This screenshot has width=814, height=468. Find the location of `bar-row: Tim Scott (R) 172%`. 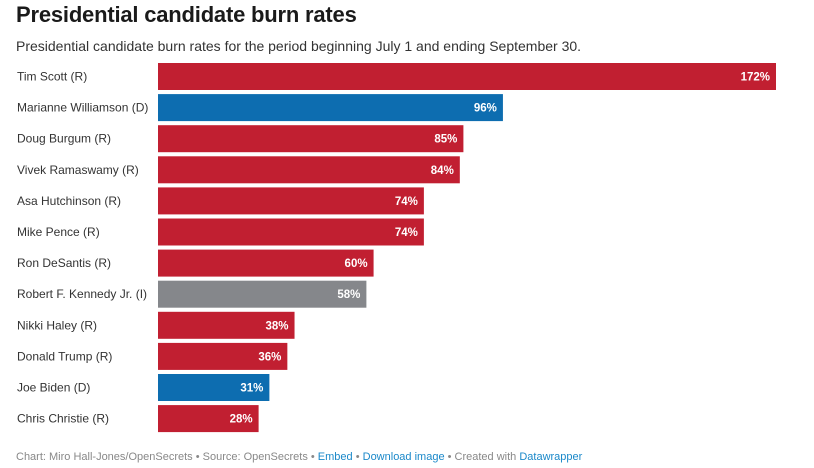

bar-row: Tim Scott (R) 172% is located at coordinates (396, 76).